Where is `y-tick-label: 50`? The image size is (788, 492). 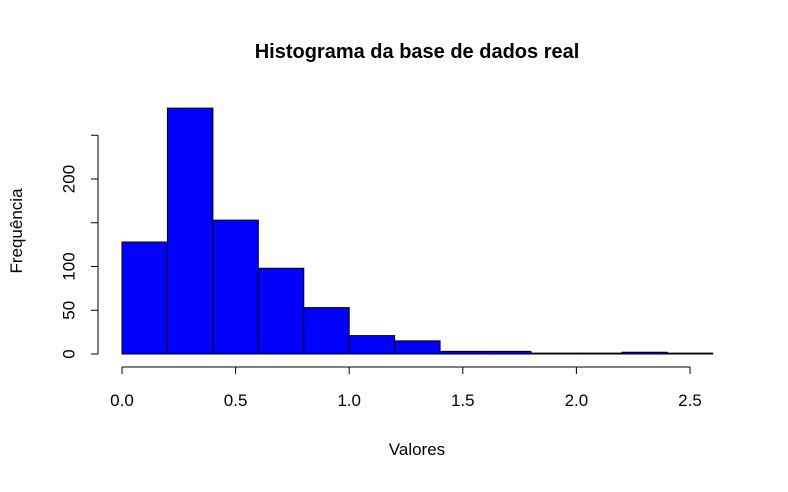 y-tick-label: 50 is located at coordinates (68, 310).